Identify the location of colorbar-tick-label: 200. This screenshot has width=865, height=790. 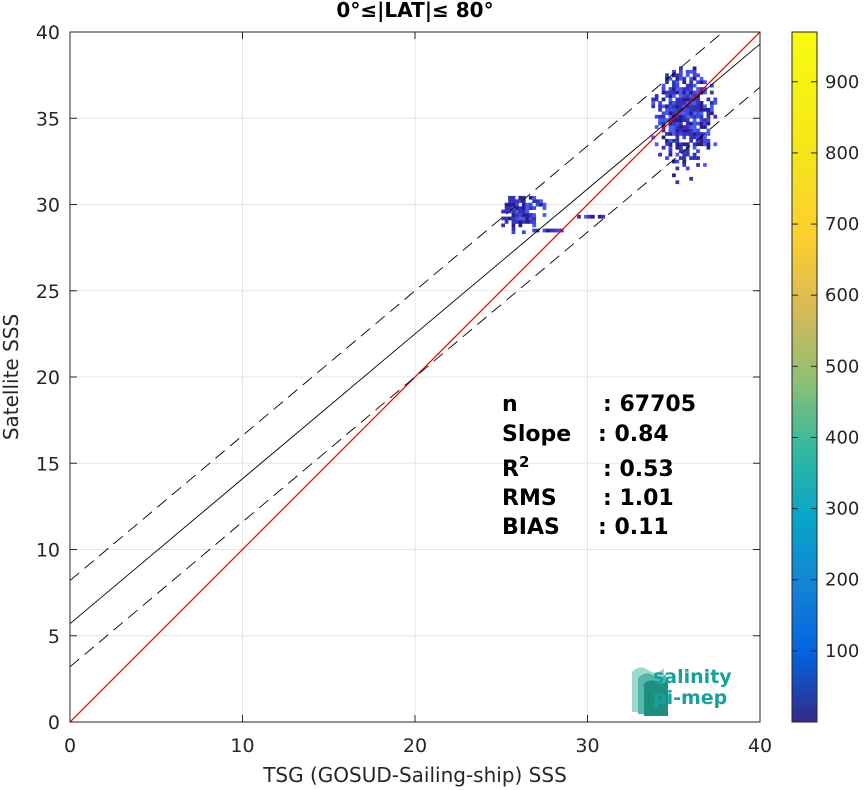
(842, 580).